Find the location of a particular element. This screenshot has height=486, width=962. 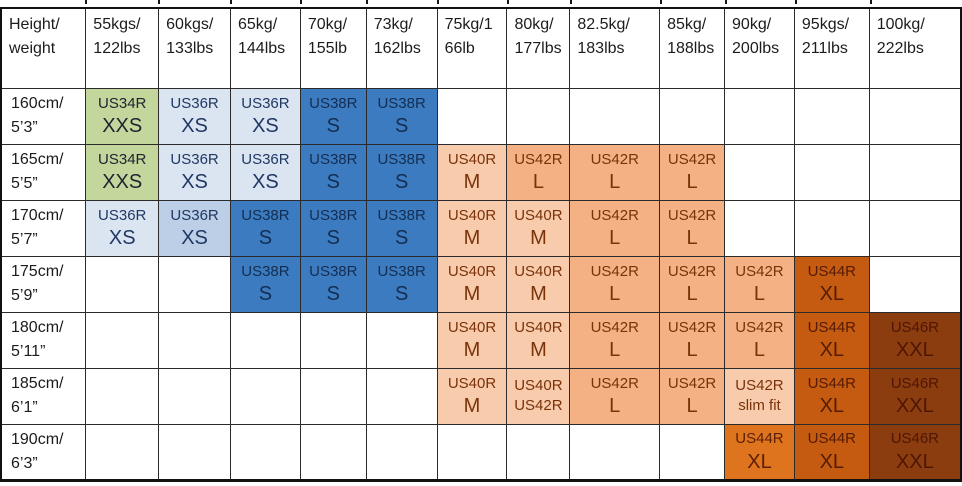

header-text-line: 177lbs is located at coordinates (538, 48).